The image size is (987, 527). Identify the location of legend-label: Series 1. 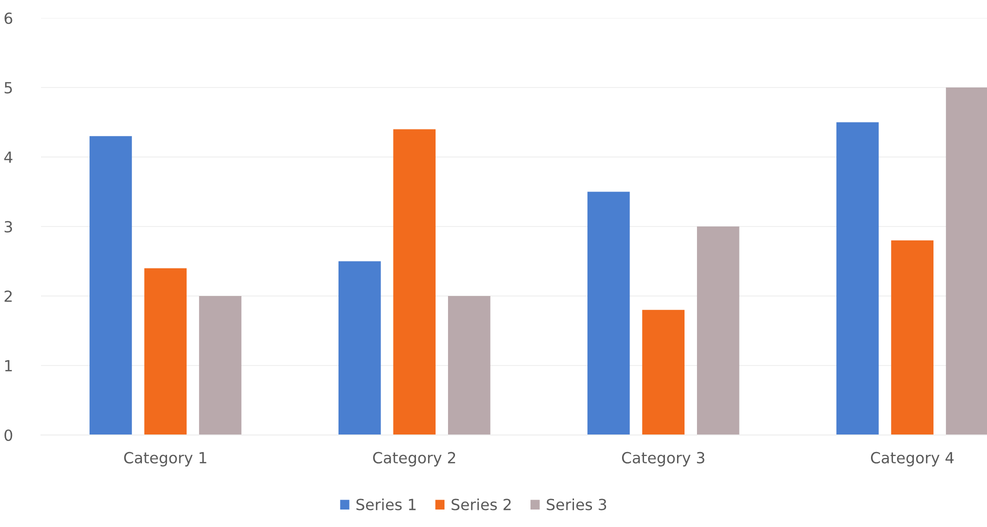
(386, 504).